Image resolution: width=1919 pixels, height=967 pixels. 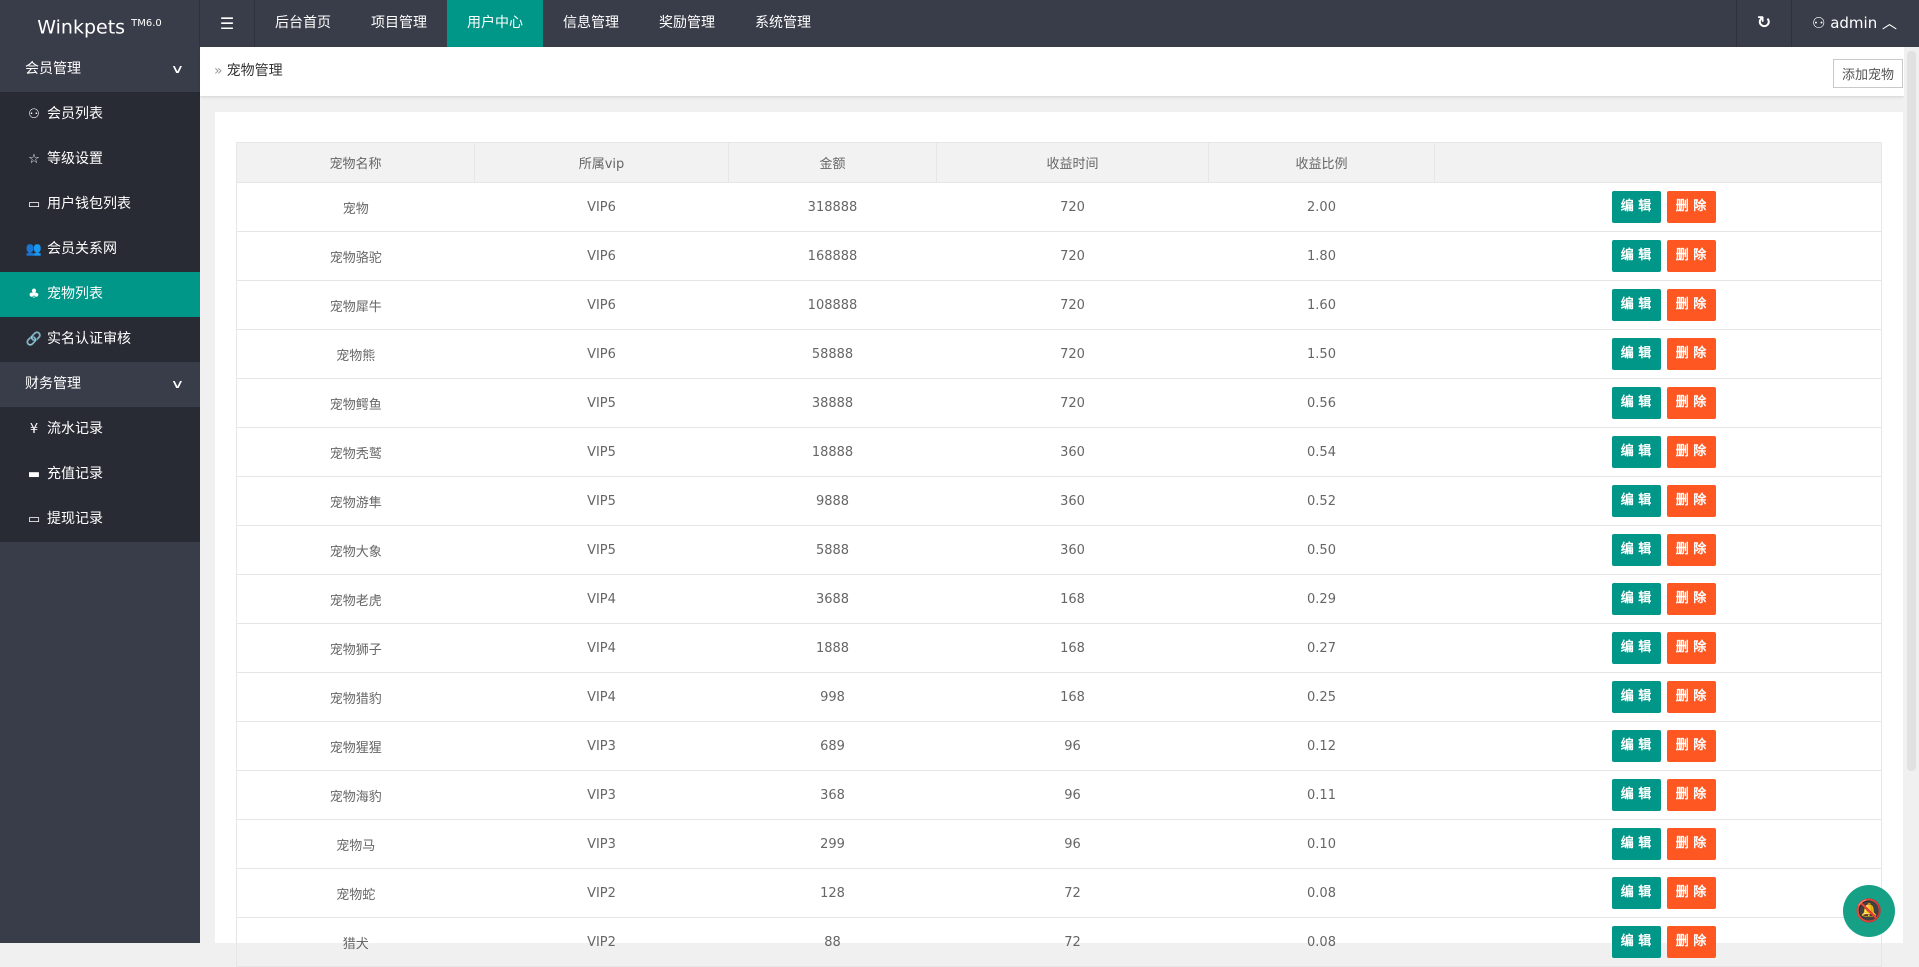 What do you see at coordinates (1321, 746) in the screenshot?
I see `table-cell: 0.12` at bounding box center [1321, 746].